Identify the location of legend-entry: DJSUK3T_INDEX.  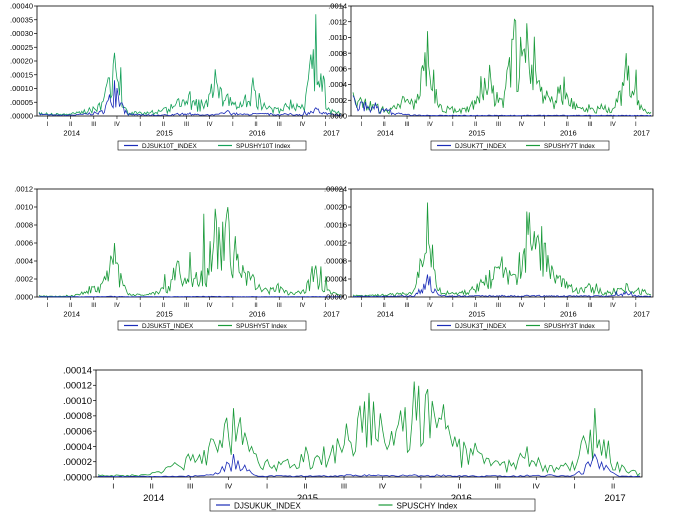
(481, 326).